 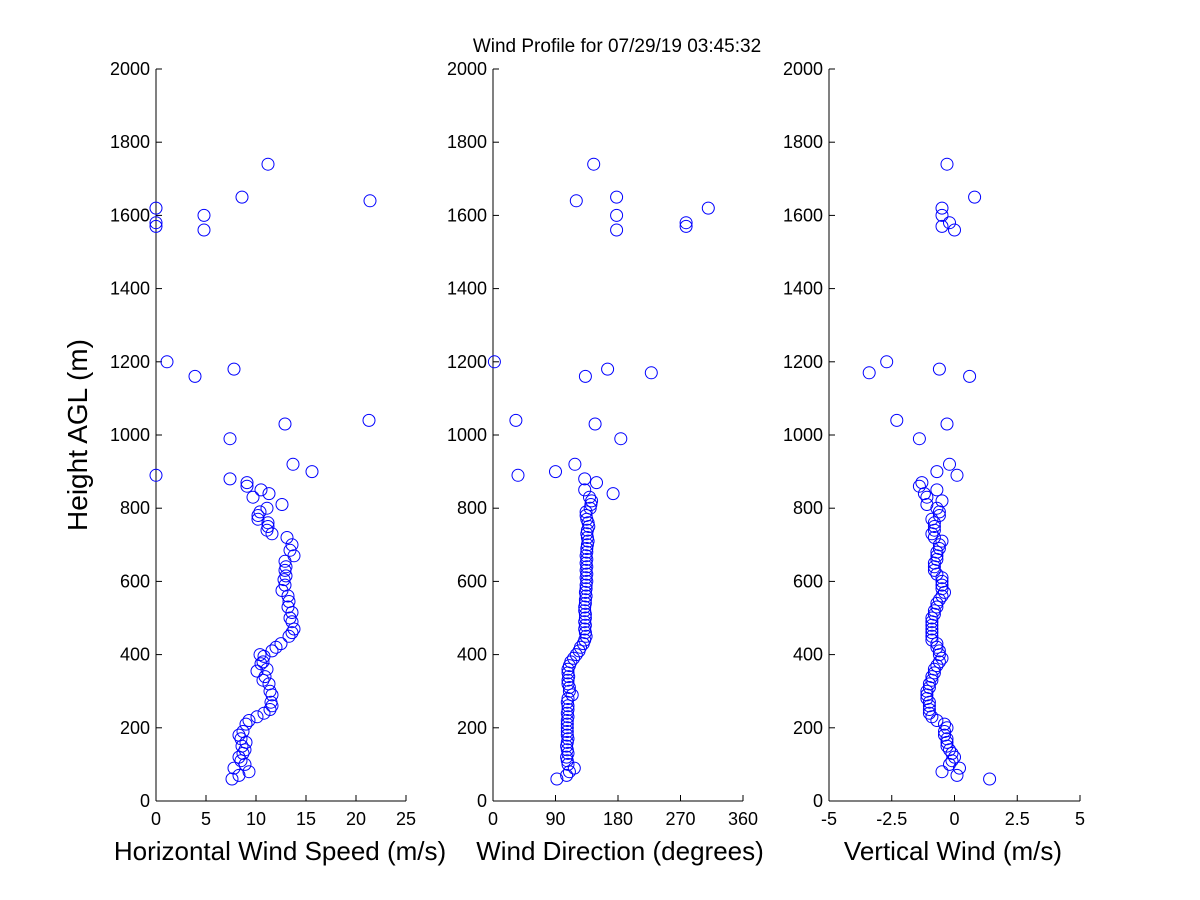 What do you see at coordinates (135, 581) in the screenshot?
I see `y-tick-label: 600` at bounding box center [135, 581].